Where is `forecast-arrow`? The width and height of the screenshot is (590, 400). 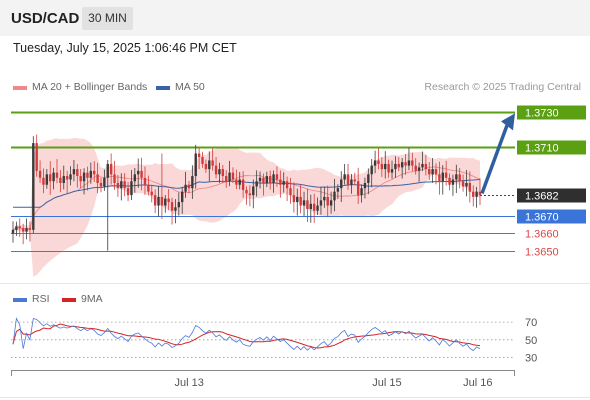
forecast-arrow is located at coordinates (494, 159).